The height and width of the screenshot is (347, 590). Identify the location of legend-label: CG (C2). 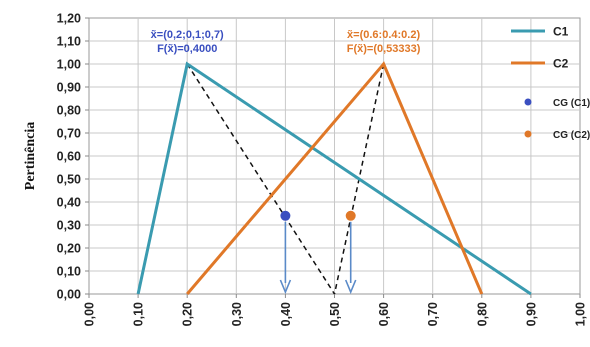
(571, 135).